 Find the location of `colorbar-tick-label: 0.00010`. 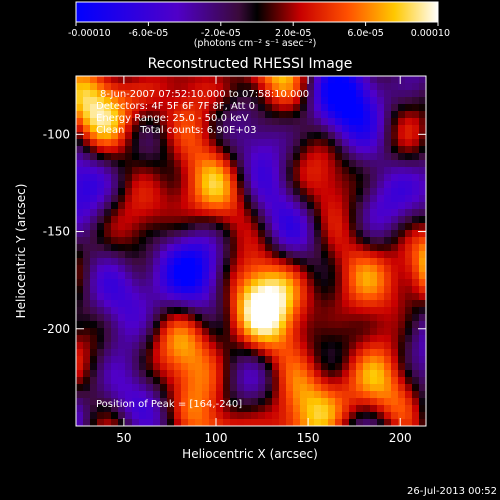

colorbar-tick-label: 0.00010 is located at coordinates (430, 33).